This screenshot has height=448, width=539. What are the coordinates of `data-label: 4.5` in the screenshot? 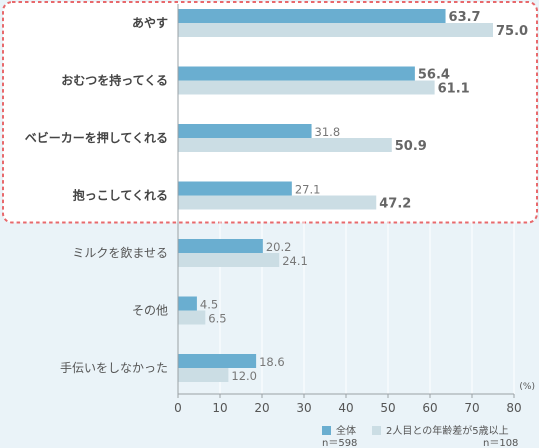 It's located at (209, 305).